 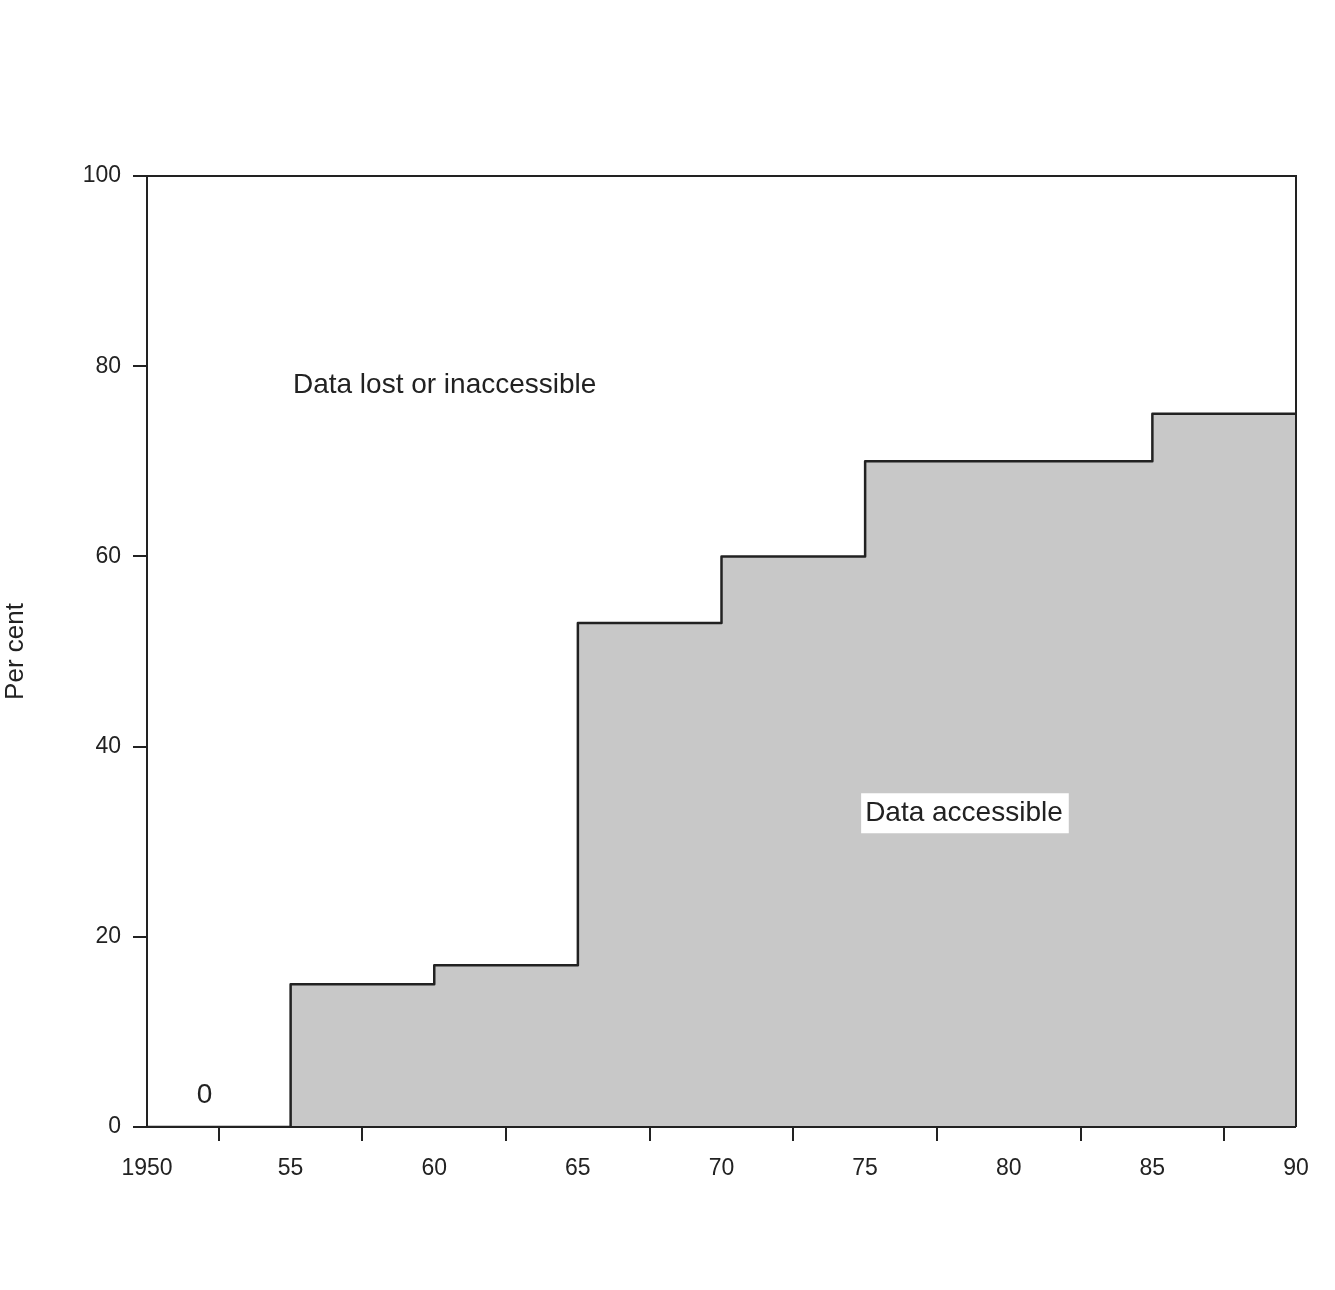 I want to click on x-tick-label: 70, so click(x=721, y=1167).